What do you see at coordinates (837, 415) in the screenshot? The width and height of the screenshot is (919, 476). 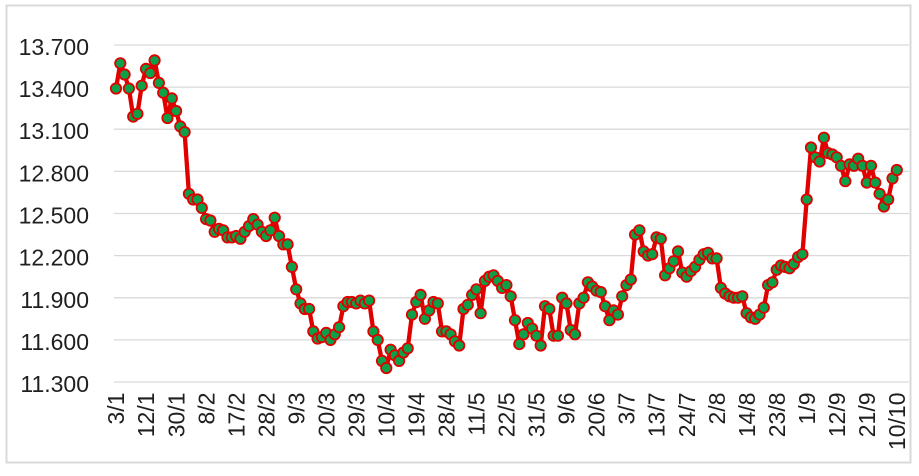 I see `svg-text: 12/9` at bounding box center [837, 415].